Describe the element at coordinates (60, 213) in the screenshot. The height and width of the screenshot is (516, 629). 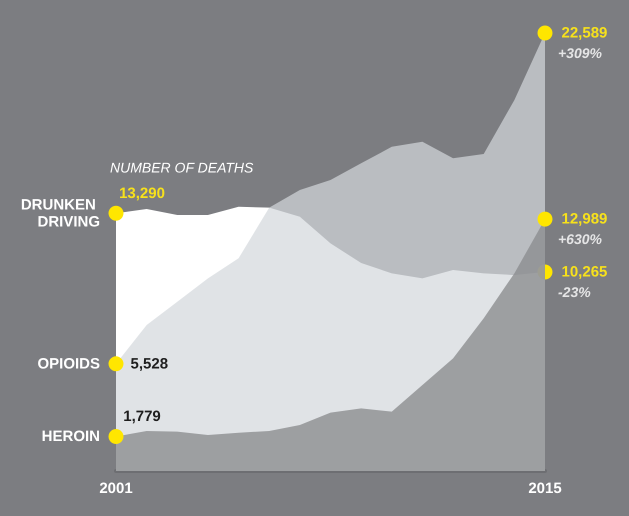
I see `series-label: DRUNKEN DRIVING` at that location.